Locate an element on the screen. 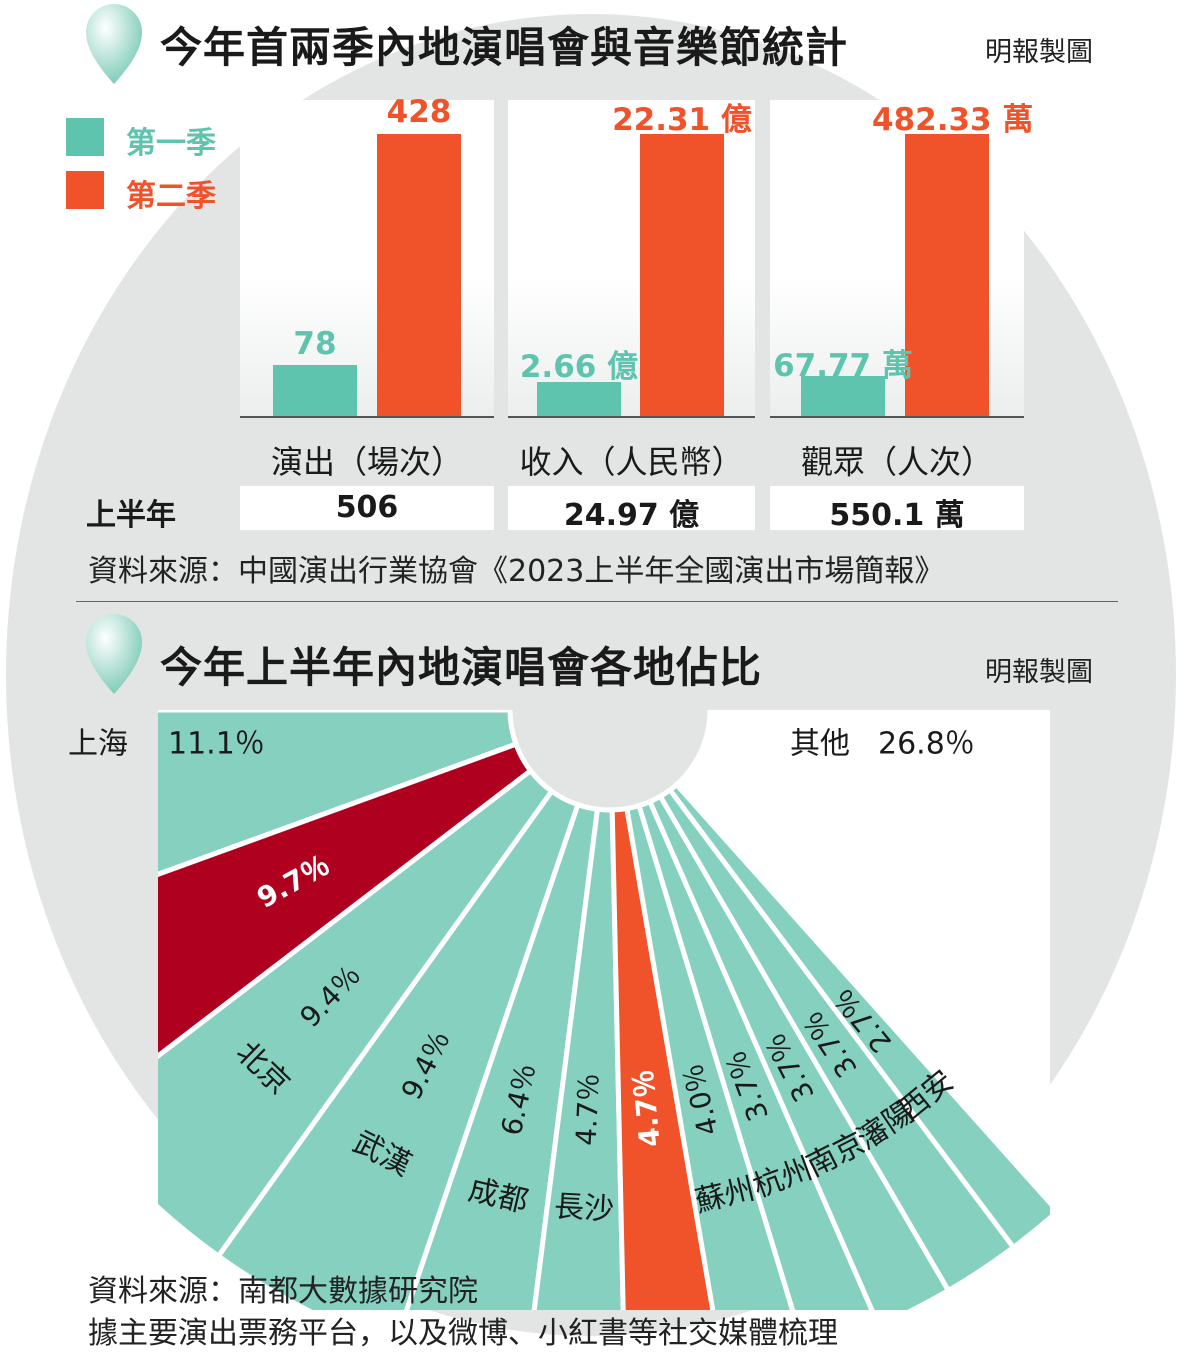 This screenshot has width=1190, height=1352. bar-value-label: 78 is located at coordinates (315, 344).